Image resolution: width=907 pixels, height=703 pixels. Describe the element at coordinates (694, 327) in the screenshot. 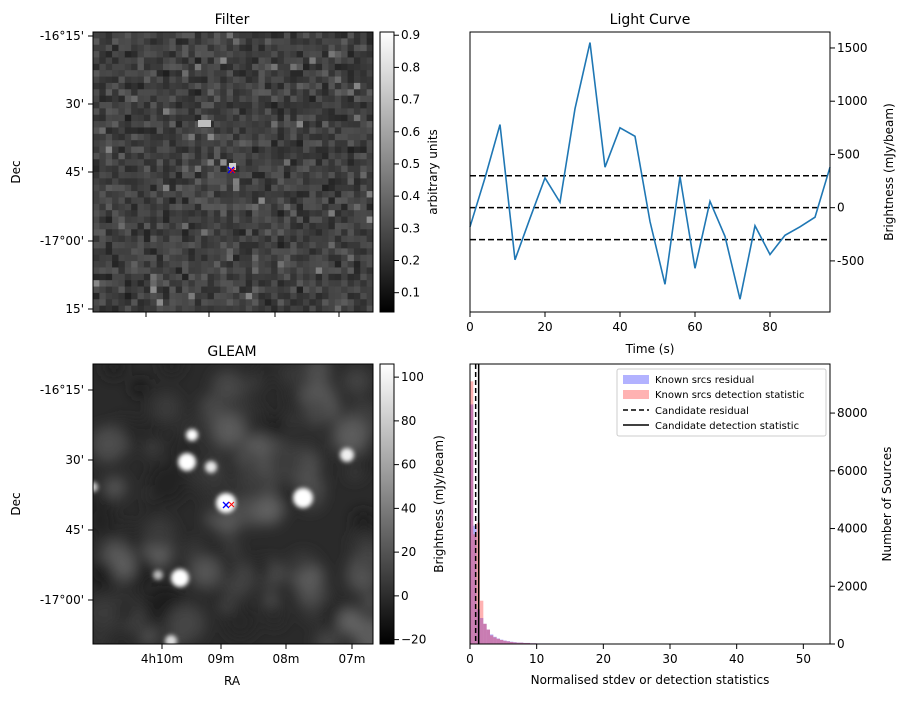

I see `lightcurve-x-tick-label: 60` at that location.